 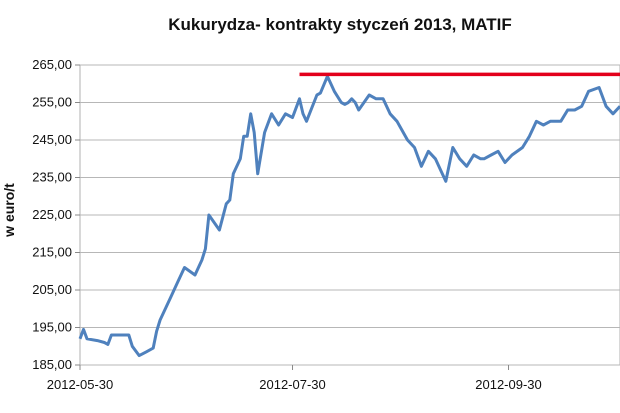 What do you see at coordinates (9, 210) in the screenshot?
I see `y-axis-title: w euro/t` at bounding box center [9, 210].